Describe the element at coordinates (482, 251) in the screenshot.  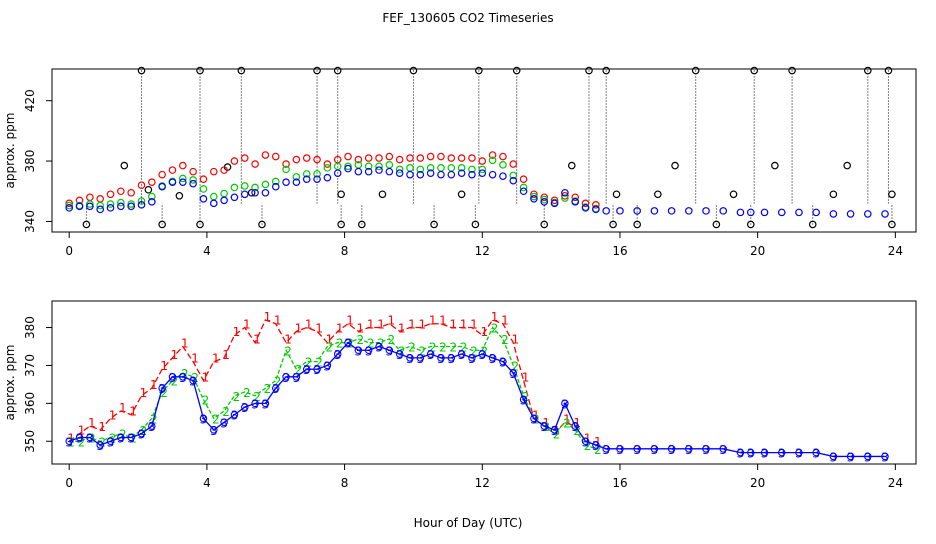
I see `x-tick-label: 12` at that location.